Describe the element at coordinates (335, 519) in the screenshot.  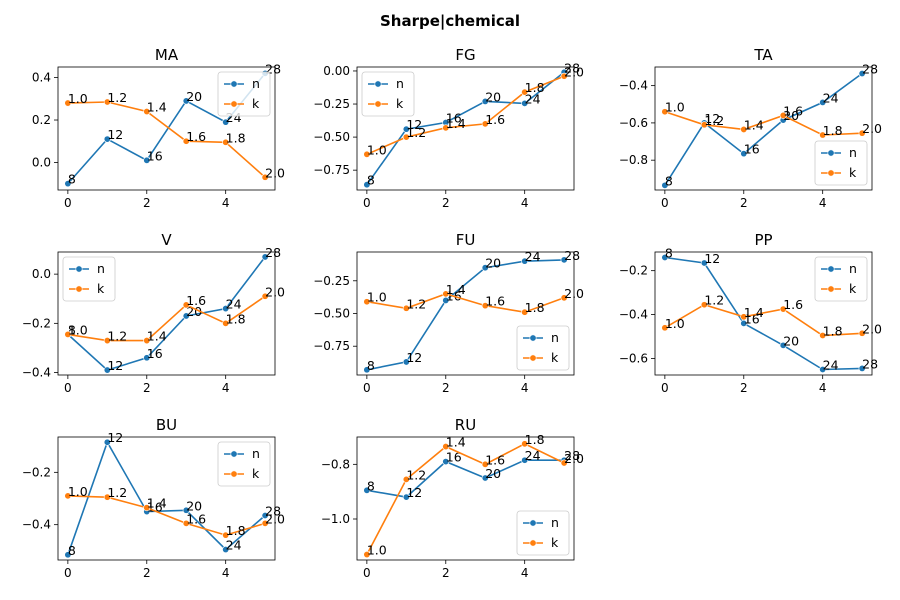
I see `y-tick-label: −1.0` at that location.